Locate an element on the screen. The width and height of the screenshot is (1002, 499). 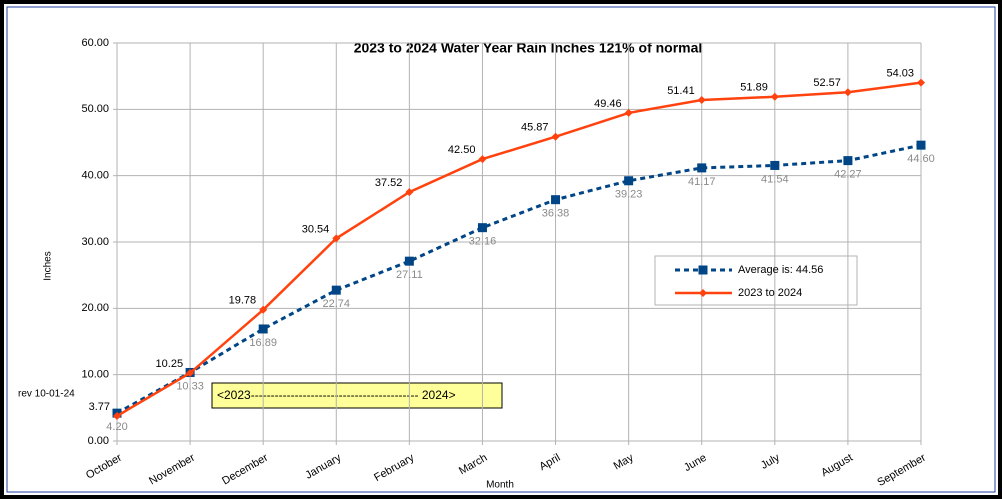
data-label: 42.27 is located at coordinates (848, 175).